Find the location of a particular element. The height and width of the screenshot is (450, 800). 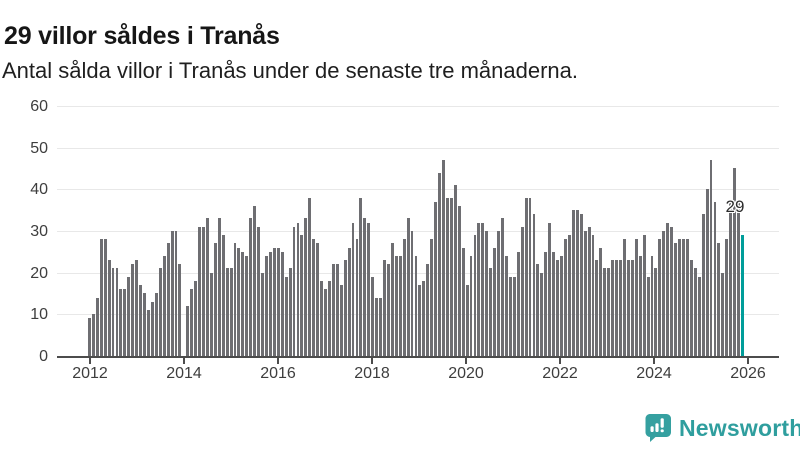

last-value-annotation: 29 is located at coordinates (735, 206).